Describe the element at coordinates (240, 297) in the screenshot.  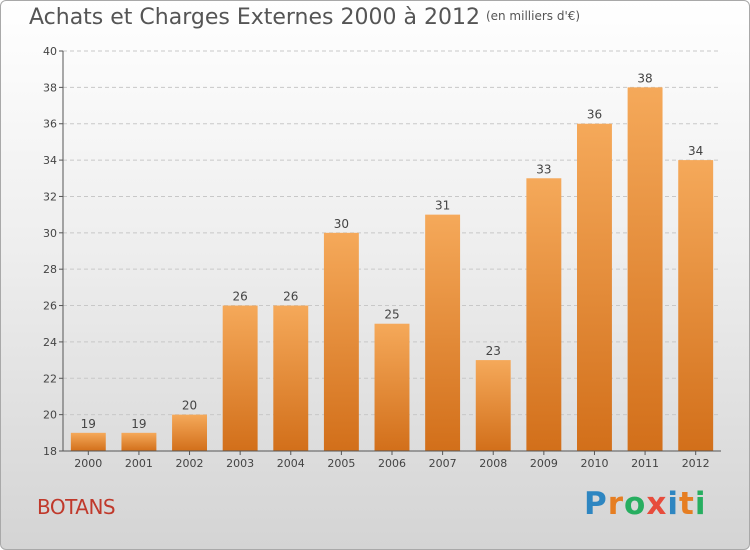
I see `value-label-2003: 26` at that location.